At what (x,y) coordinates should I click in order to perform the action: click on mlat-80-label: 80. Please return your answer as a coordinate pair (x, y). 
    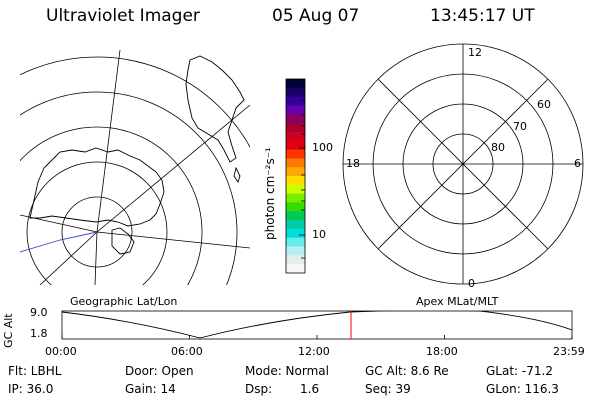
    Looking at the image, I should click on (498, 147).